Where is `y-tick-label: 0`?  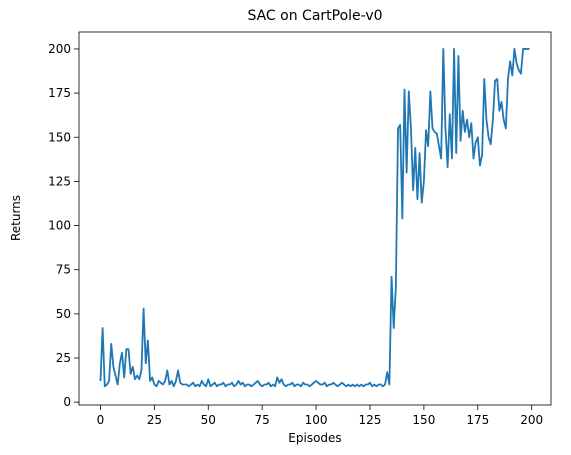 y-tick-label: 0 is located at coordinates (67, 402).